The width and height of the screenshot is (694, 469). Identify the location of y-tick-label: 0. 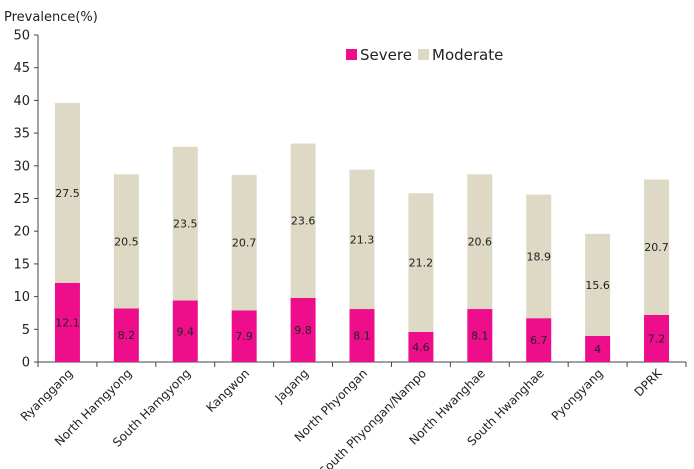
(26, 363).